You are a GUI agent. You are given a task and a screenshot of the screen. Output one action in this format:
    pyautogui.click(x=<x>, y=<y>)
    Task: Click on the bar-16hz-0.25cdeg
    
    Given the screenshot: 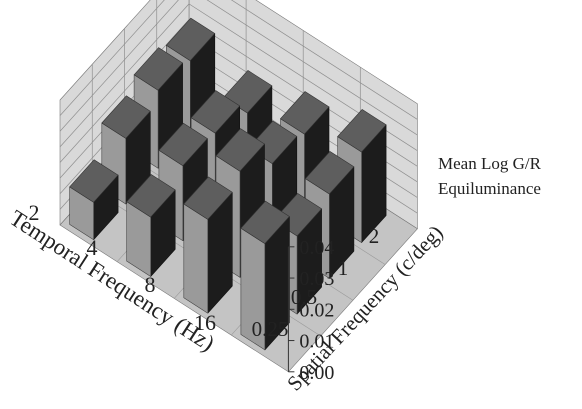 What is the action you would take?
    pyautogui.click(x=265, y=275)
    